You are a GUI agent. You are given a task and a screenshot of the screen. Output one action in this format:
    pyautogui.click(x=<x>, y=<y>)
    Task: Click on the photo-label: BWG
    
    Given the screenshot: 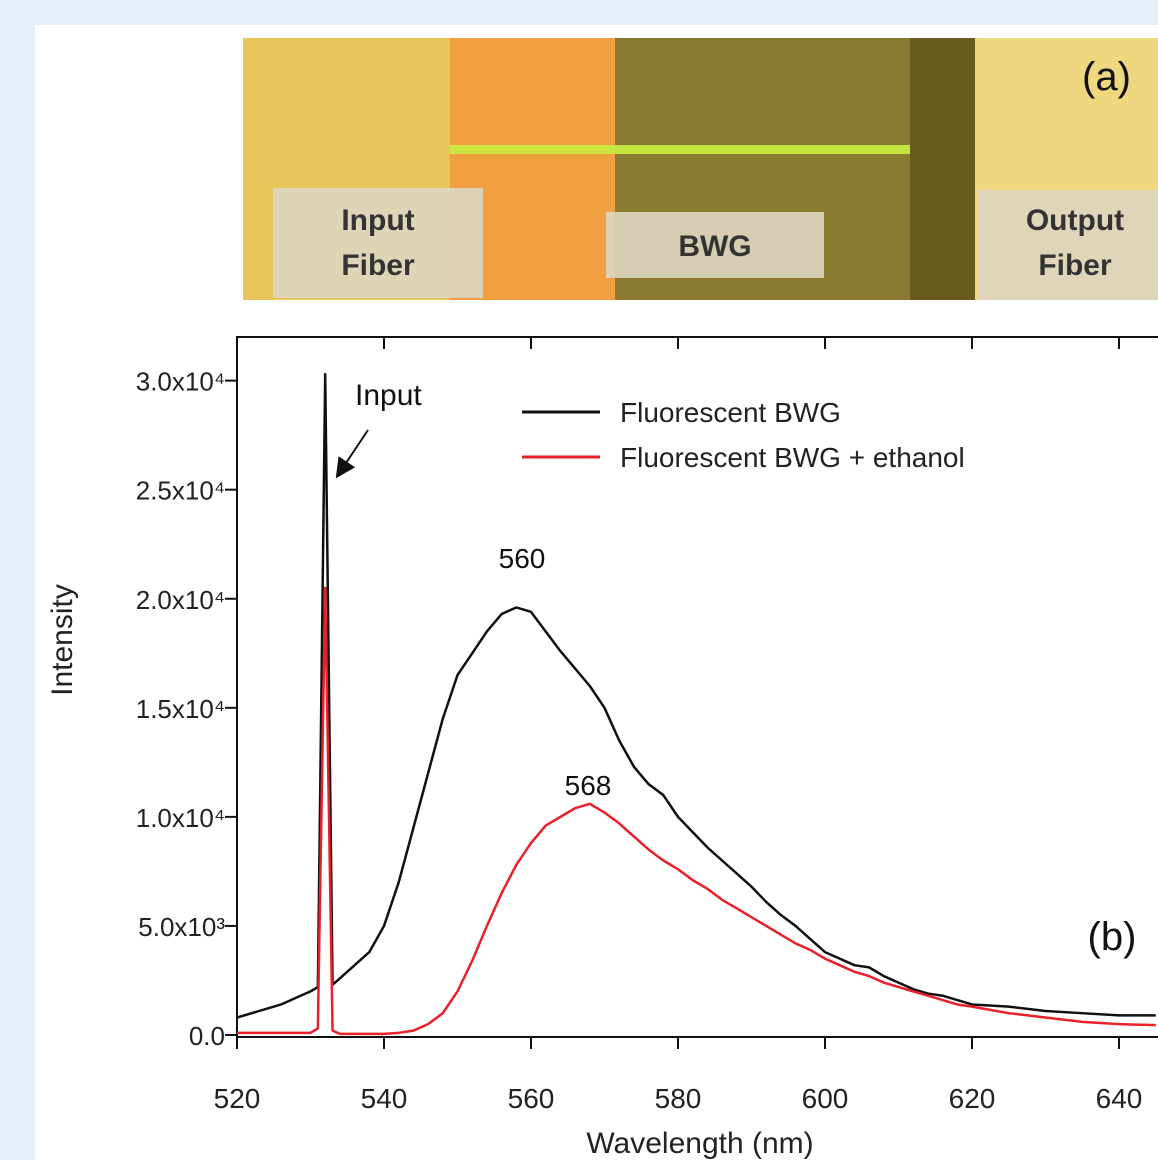 What is the action you would take?
    pyautogui.click(x=714, y=246)
    